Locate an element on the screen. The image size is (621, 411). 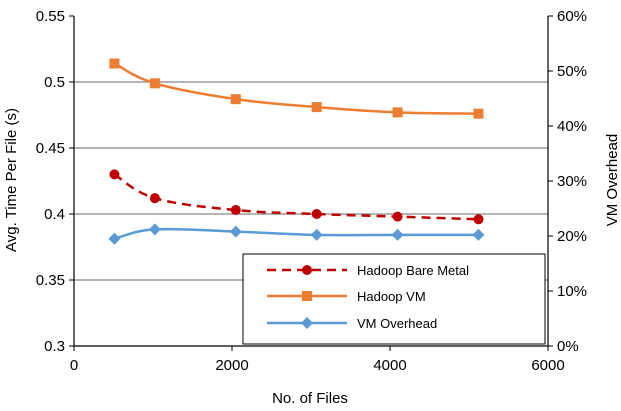
series-line-hadoop-vm is located at coordinates (296, 88).